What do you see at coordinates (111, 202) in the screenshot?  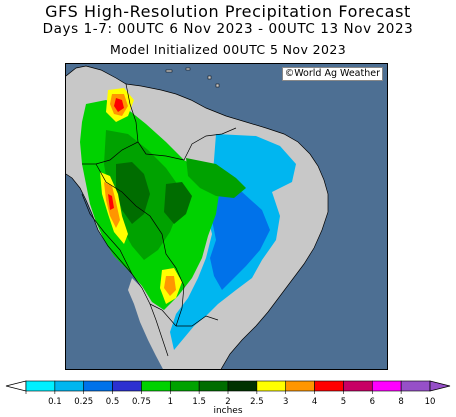 I see `precip-red-andes` at bounding box center [111, 202].